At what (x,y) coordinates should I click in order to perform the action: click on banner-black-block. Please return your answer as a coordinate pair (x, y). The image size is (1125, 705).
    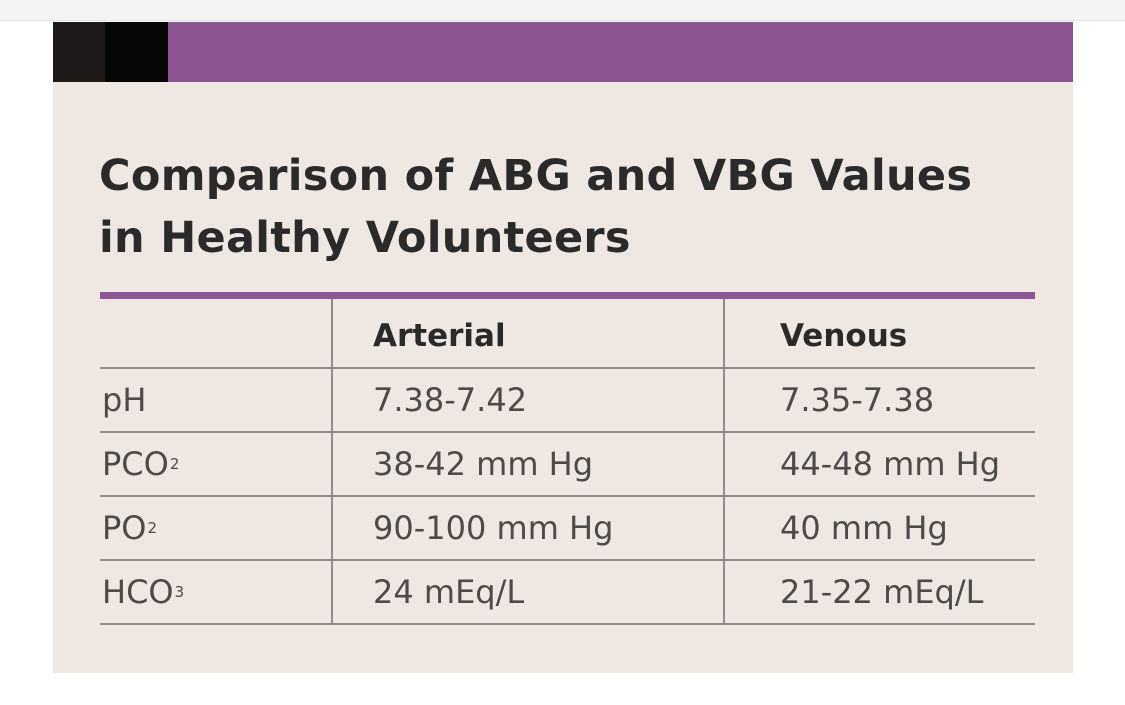
    Looking at the image, I should click on (136, 52).